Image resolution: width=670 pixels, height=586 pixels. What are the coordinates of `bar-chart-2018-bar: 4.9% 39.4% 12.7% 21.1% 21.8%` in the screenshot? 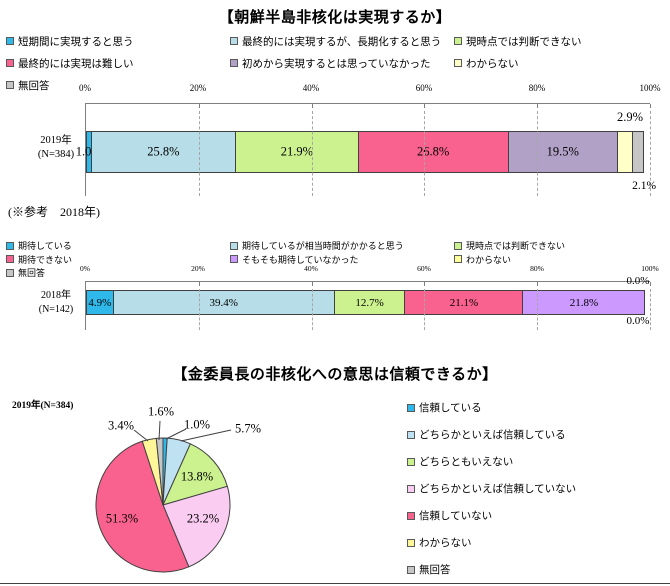 It's located at (368, 302).